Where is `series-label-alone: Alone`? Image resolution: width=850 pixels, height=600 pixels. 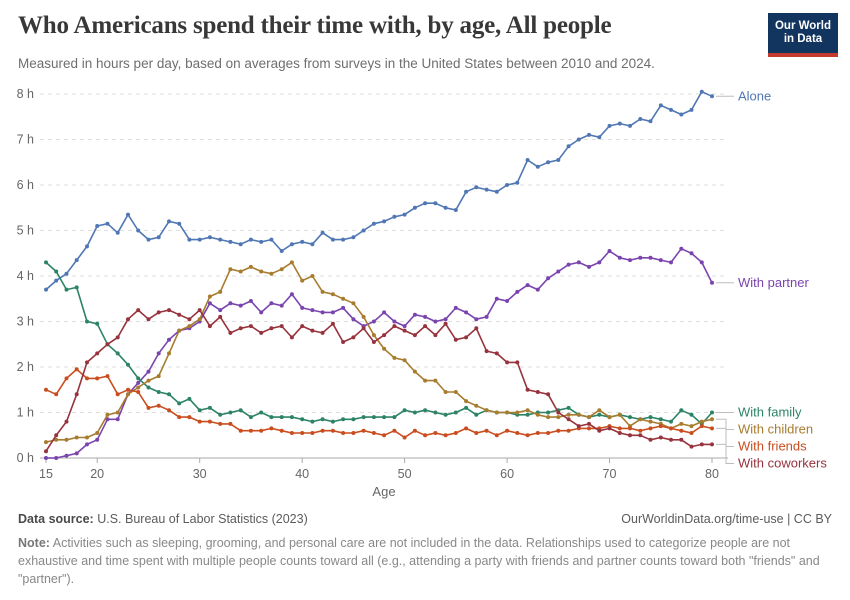
series-label-alone: Alone is located at coordinates (754, 95).